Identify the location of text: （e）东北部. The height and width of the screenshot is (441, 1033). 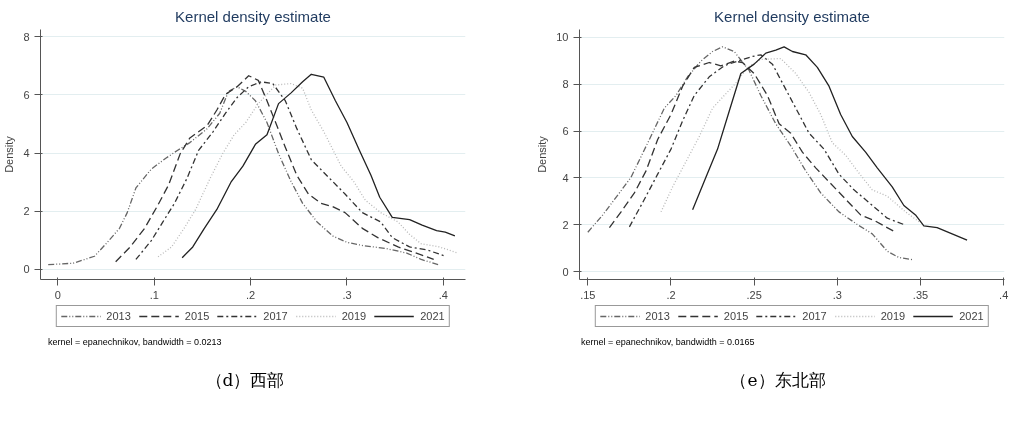
(778, 380).